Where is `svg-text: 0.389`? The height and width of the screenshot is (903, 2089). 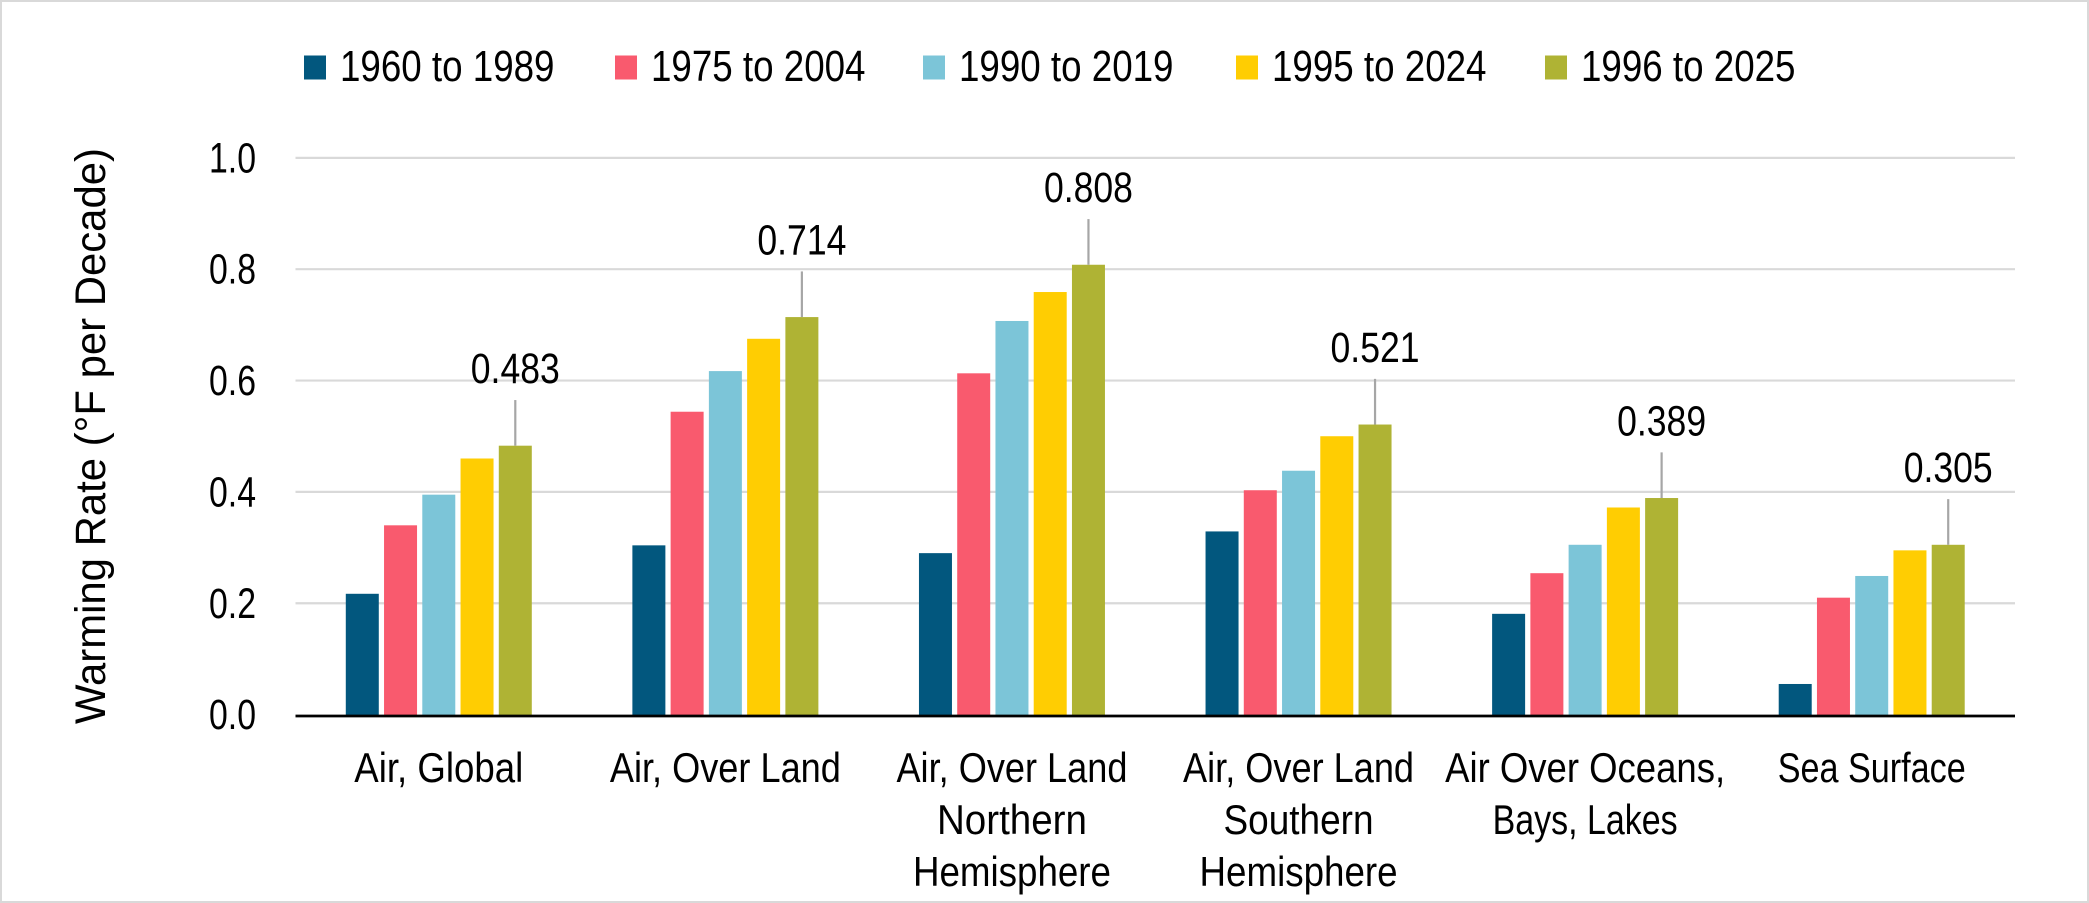 svg-text: 0.389 is located at coordinates (1661, 421).